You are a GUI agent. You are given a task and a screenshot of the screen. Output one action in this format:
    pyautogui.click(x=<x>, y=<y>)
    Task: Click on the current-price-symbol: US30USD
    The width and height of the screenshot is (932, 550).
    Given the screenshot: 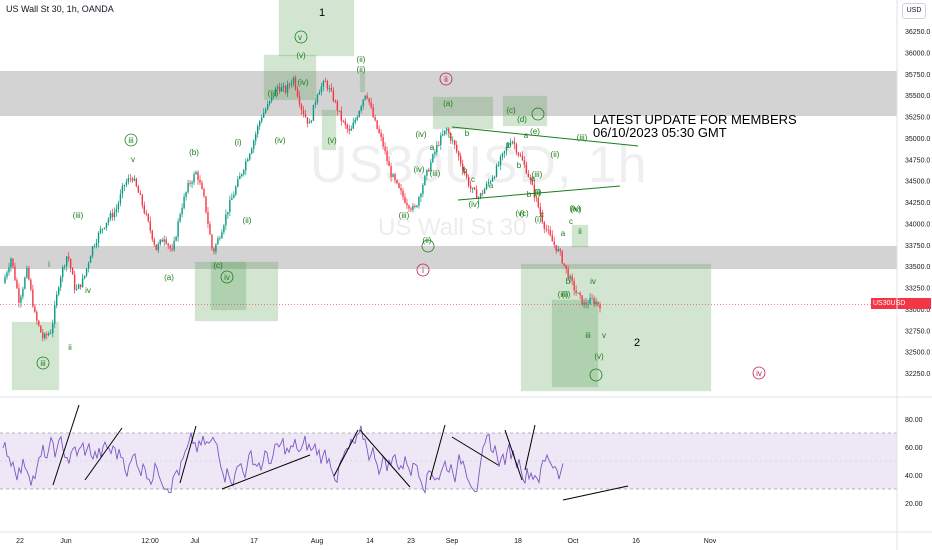 What is the action you would take?
    pyautogui.click(x=889, y=303)
    